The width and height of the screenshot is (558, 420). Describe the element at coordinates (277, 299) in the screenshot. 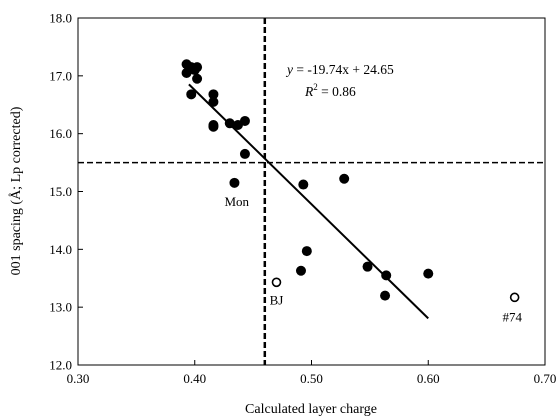

I see `point-annotation: BJ` at that location.